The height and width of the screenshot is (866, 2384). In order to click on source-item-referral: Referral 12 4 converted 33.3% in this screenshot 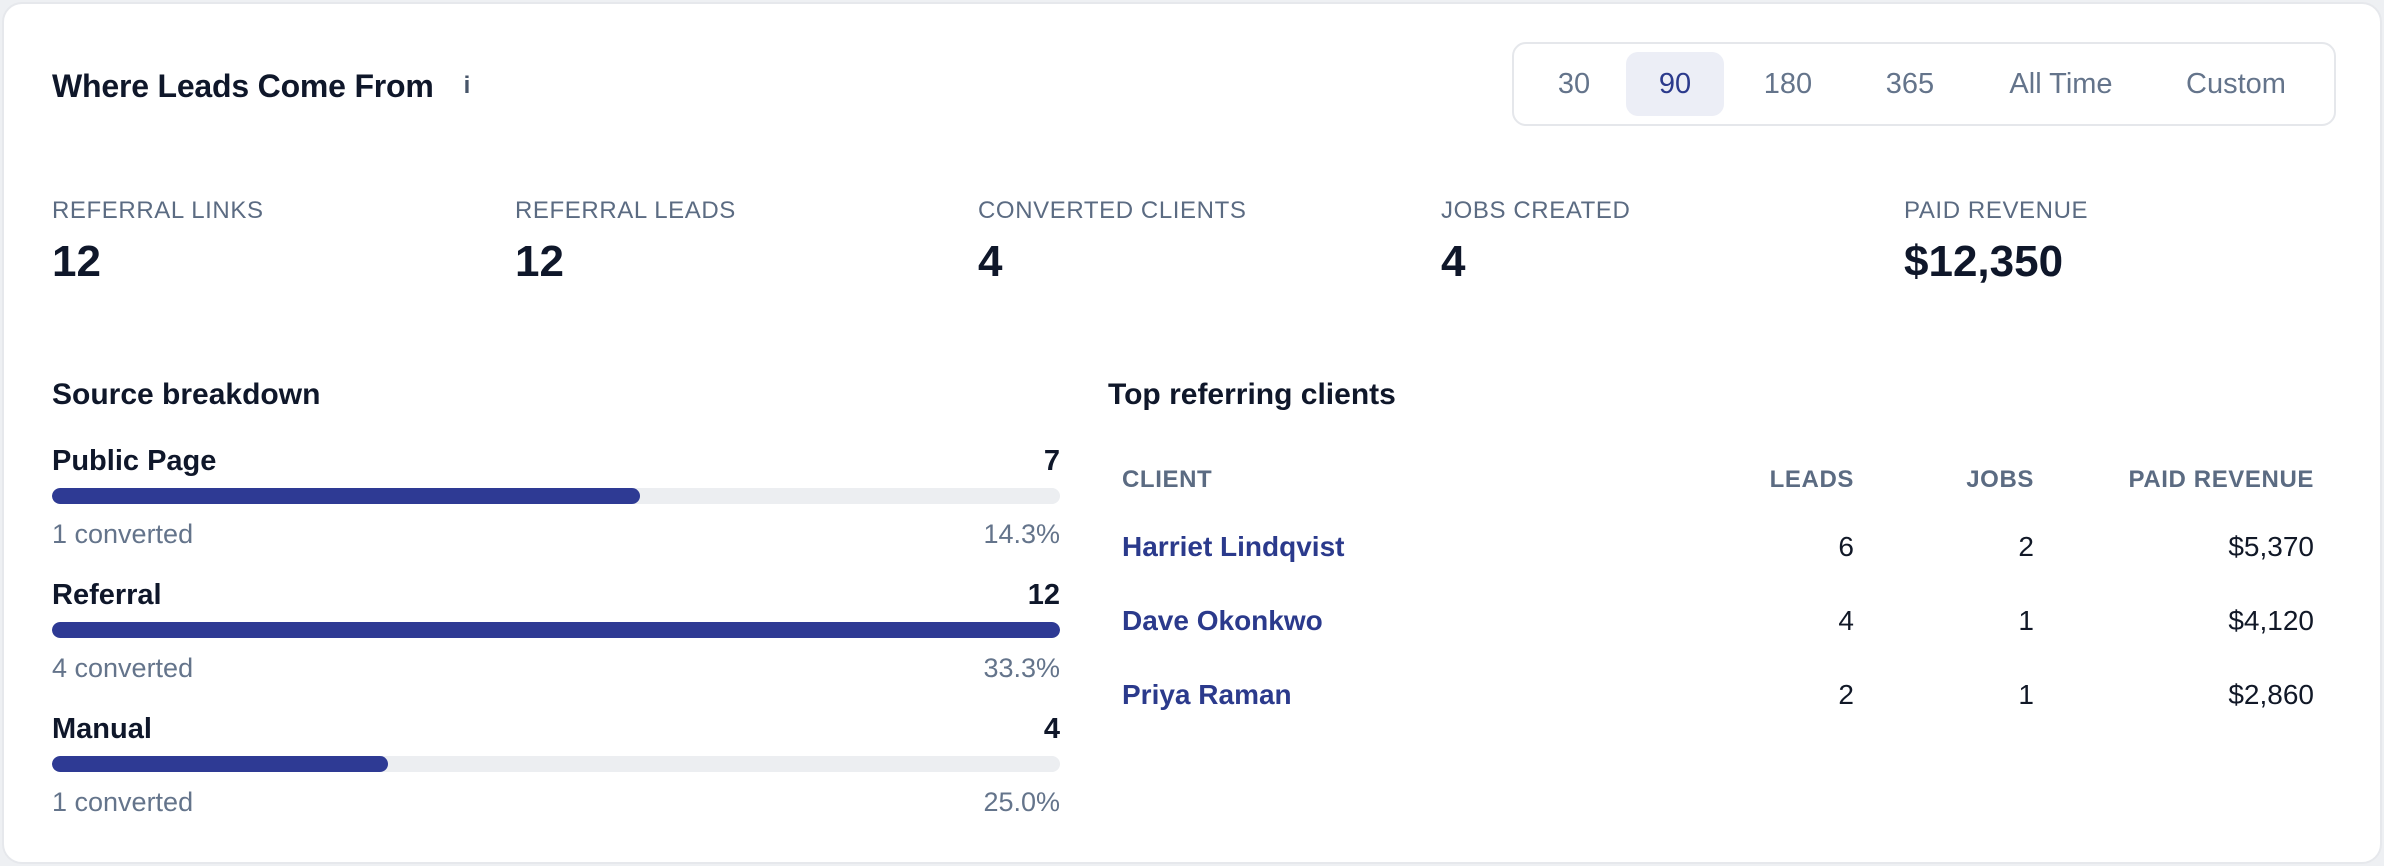, I will do `click(556, 639)`.